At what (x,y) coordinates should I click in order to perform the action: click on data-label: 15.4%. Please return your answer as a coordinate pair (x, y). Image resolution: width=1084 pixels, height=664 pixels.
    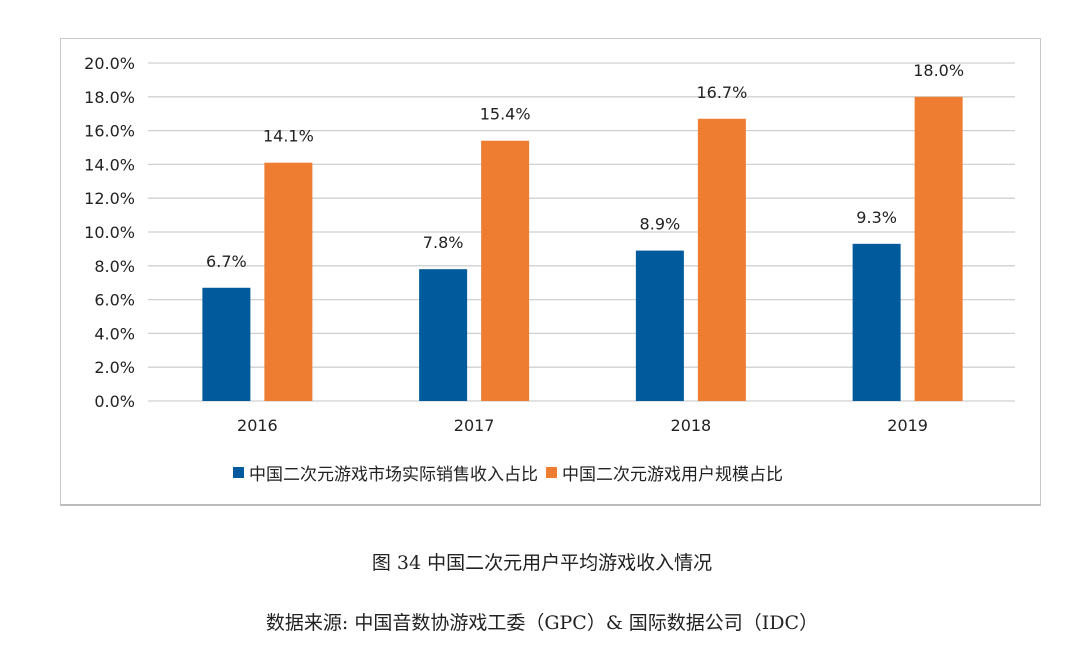
    Looking at the image, I should click on (505, 114).